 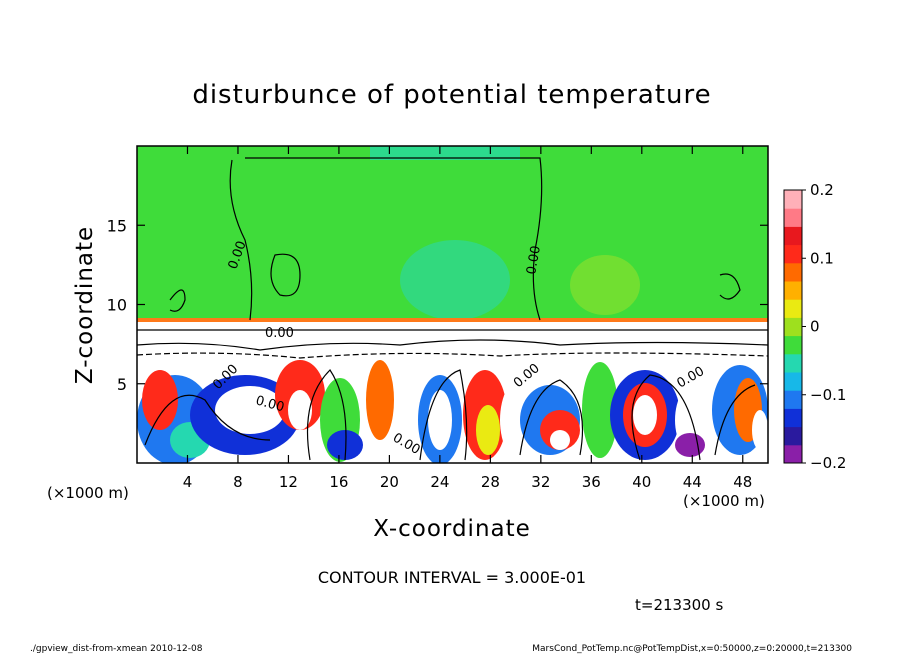 What do you see at coordinates (338, 482) in the screenshot?
I see `x-tick-label: 16` at bounding box center [338, 482].